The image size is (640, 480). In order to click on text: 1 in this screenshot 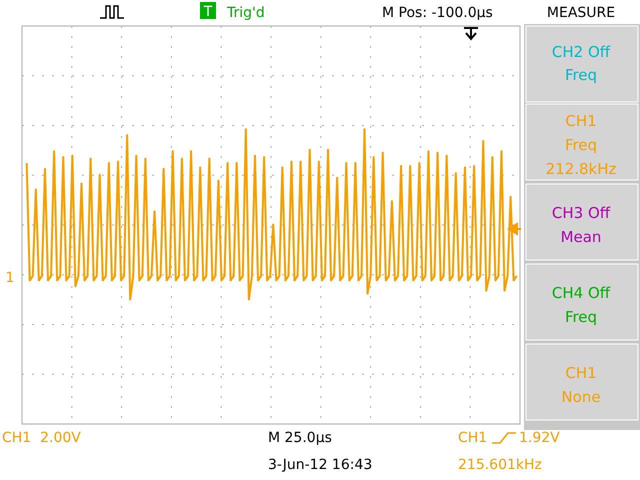, I will do `click(10, 278)`.